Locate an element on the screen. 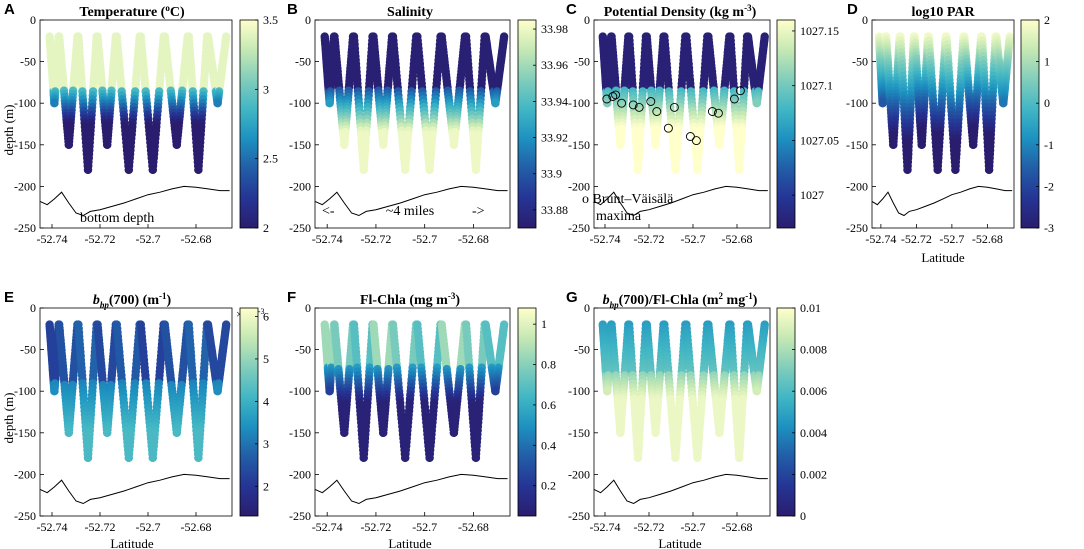  colorbar-tick-label: 5 is located at coordinates (266, 359).